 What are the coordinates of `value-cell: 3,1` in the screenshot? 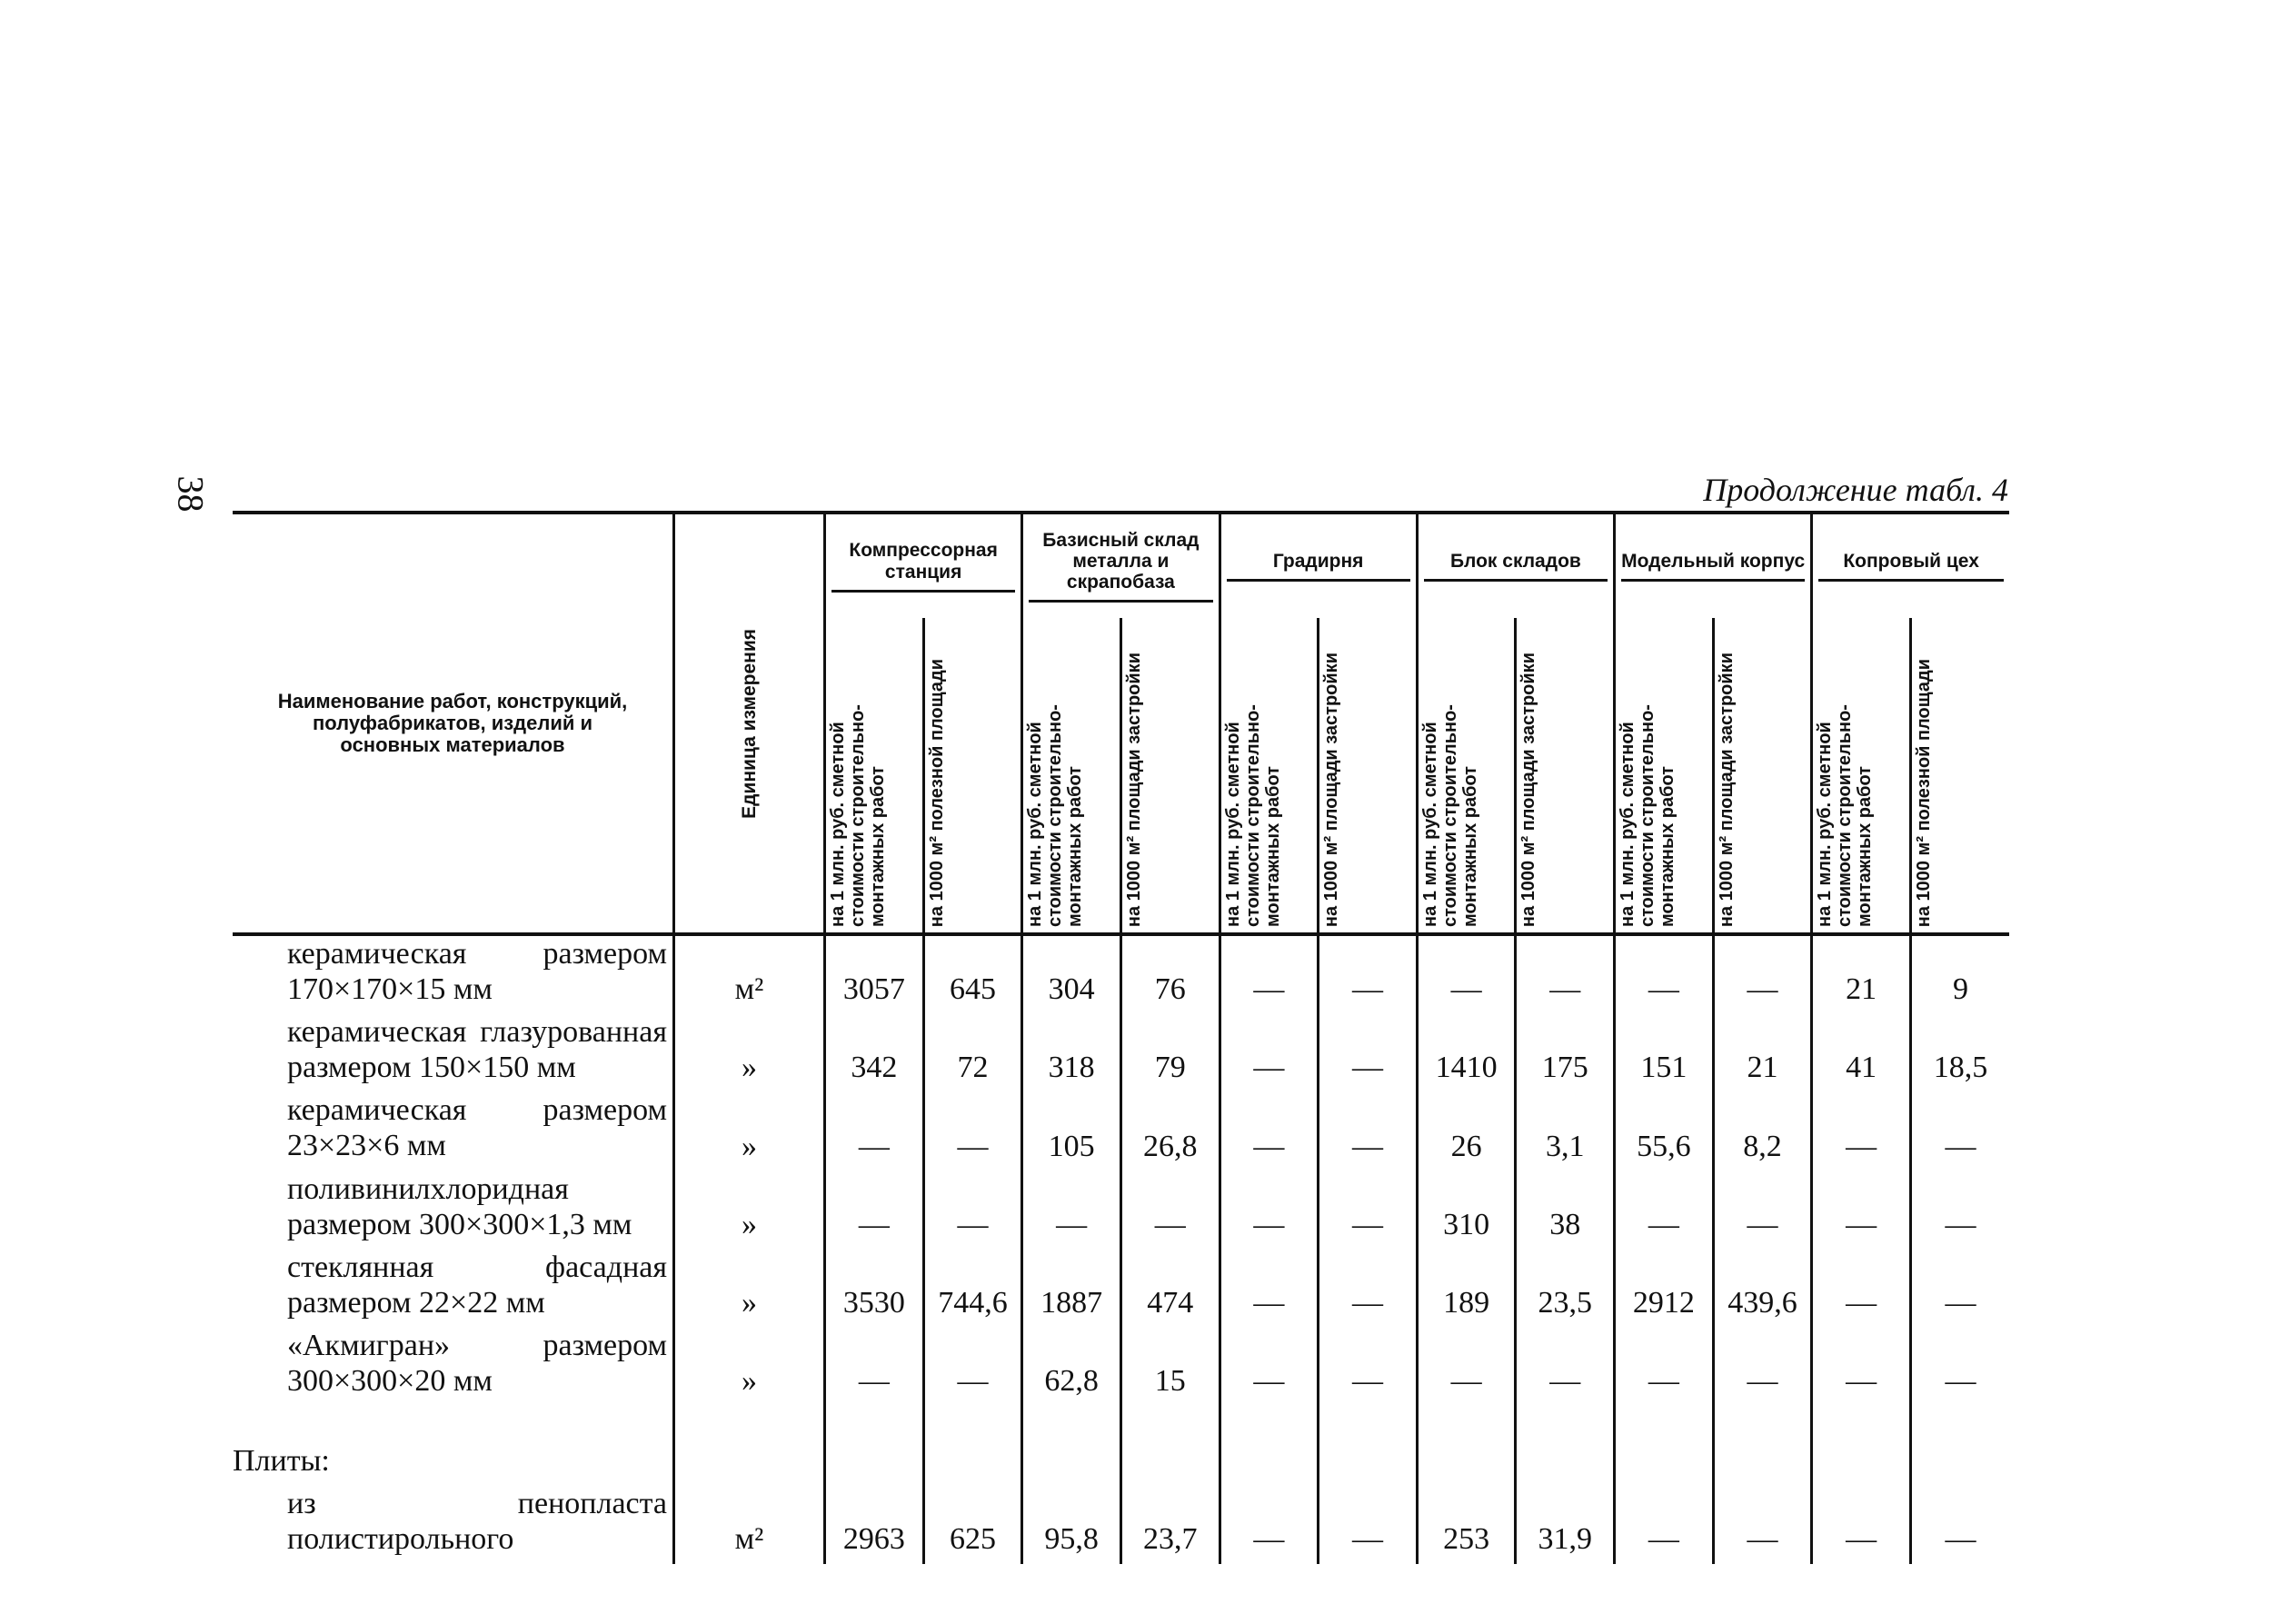 It's located at (1564, 1131).